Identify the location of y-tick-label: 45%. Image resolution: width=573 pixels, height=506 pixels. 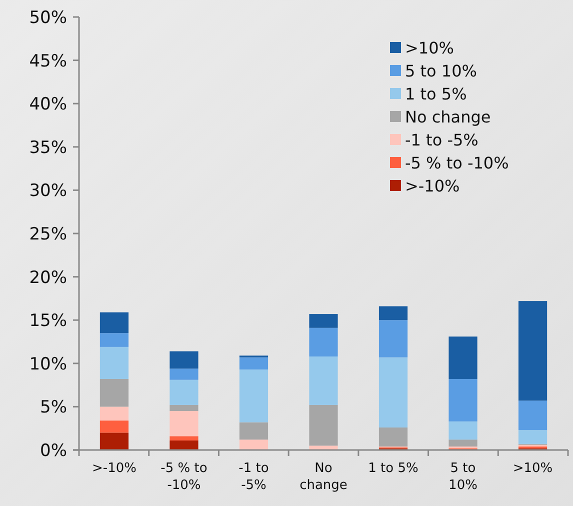
(48, 61).